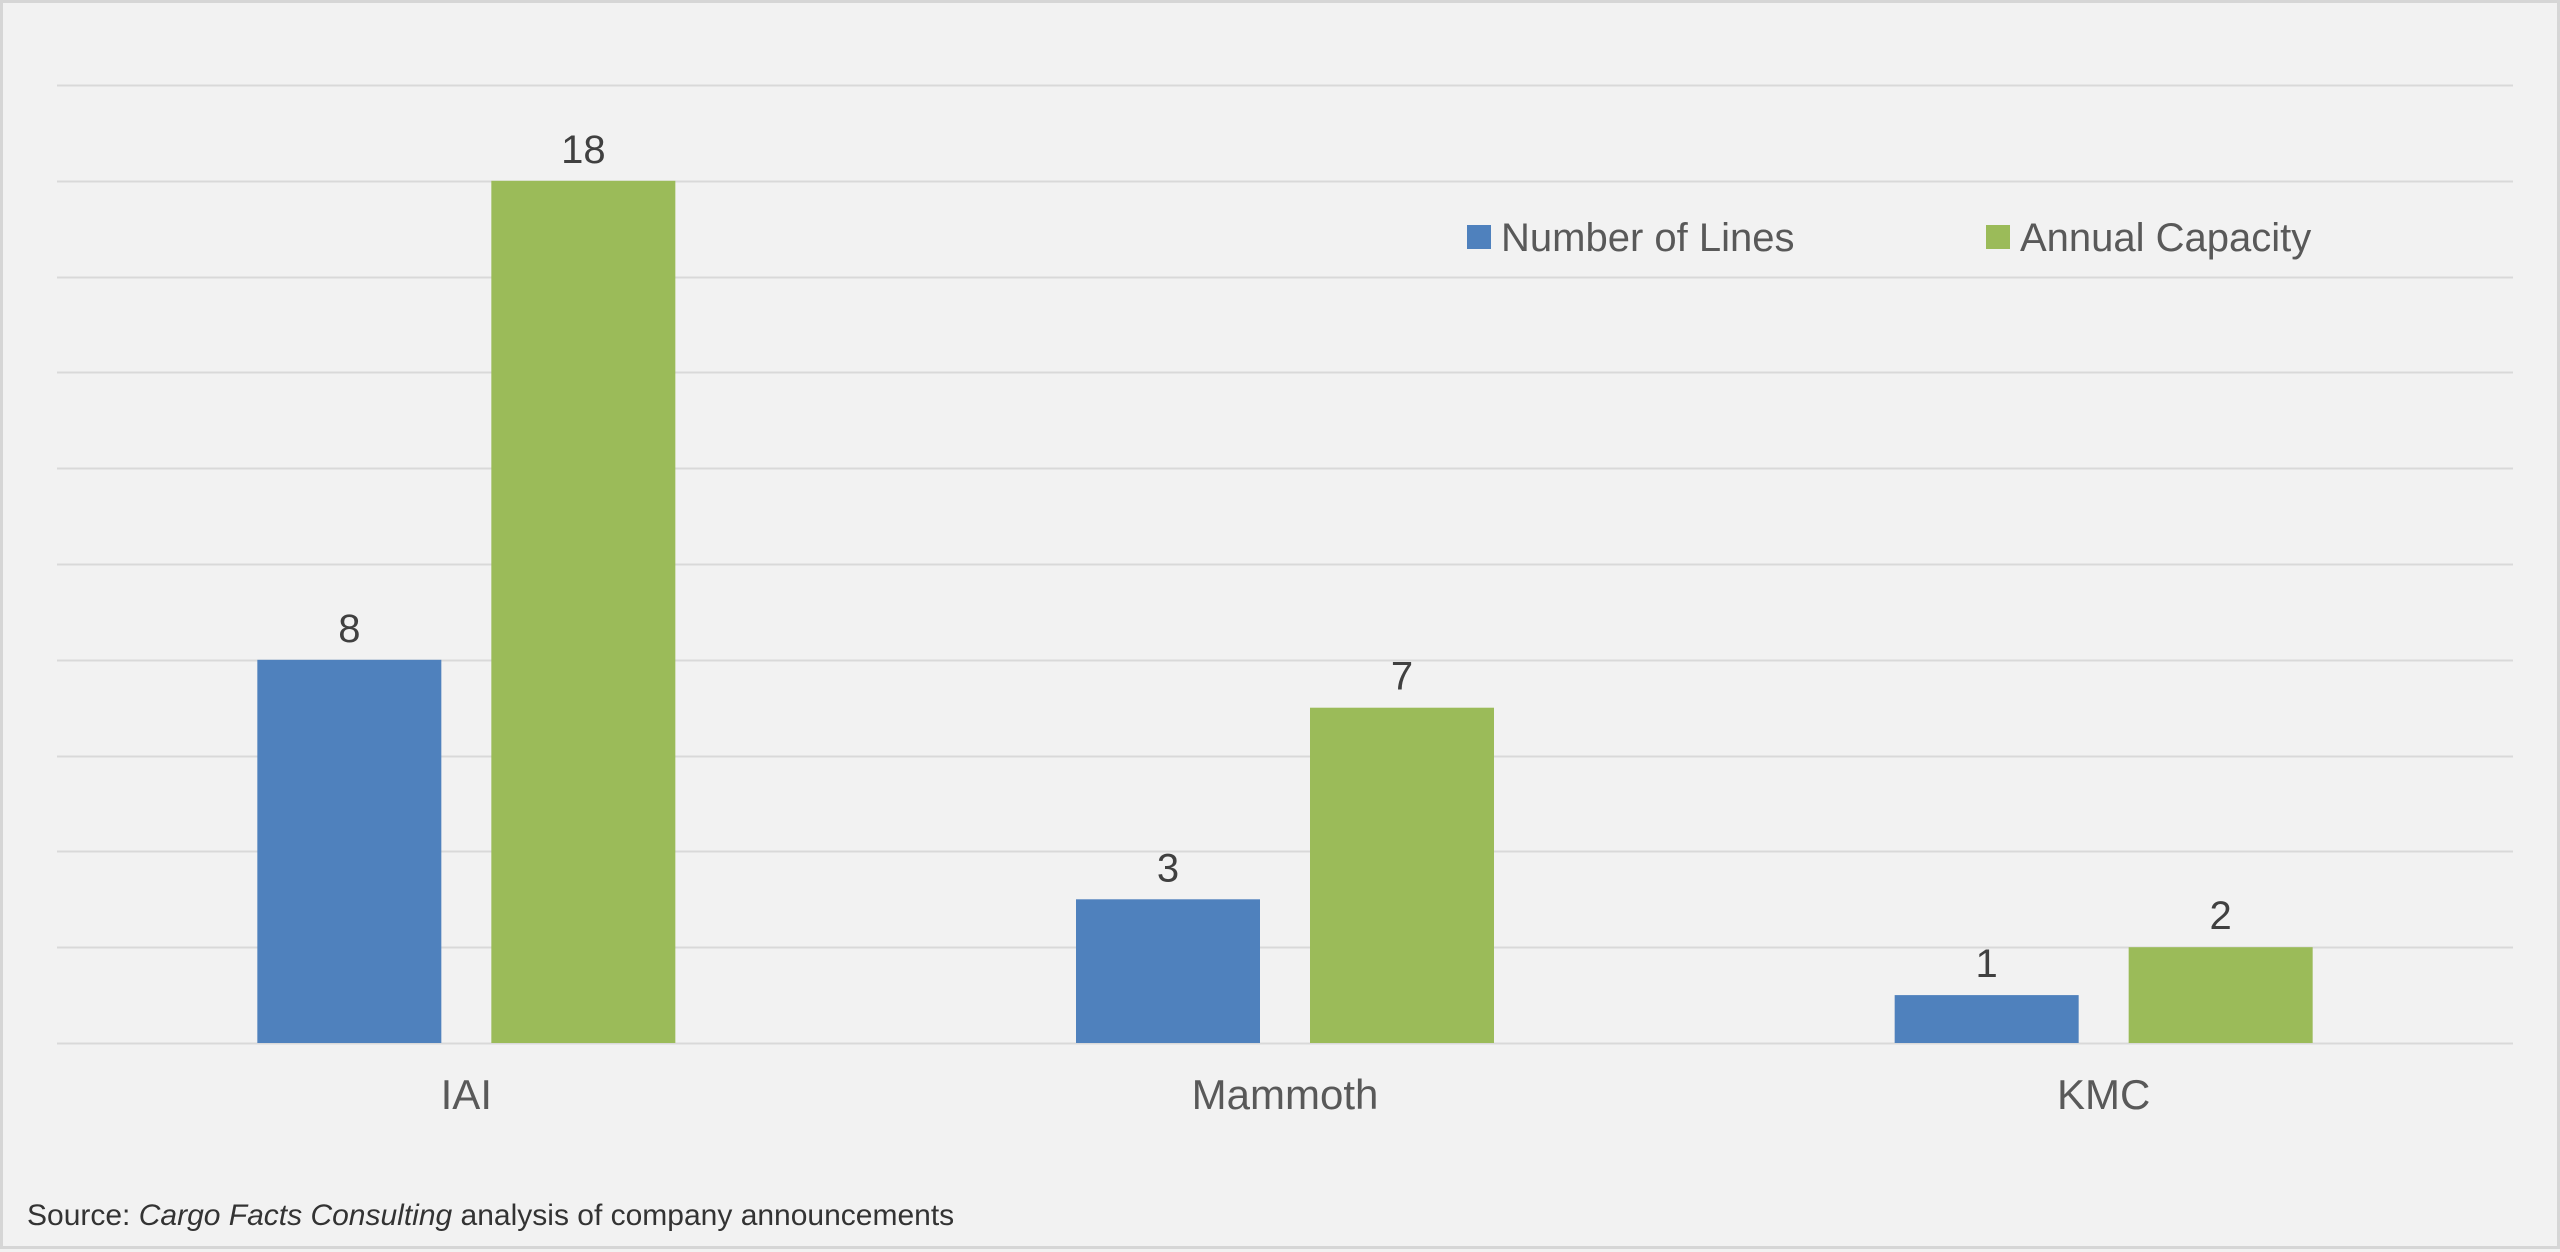 Image resolution: width=2560 pixels, height=1252 pixels. I want to click on bar-lines-iai, so click(349, 851).